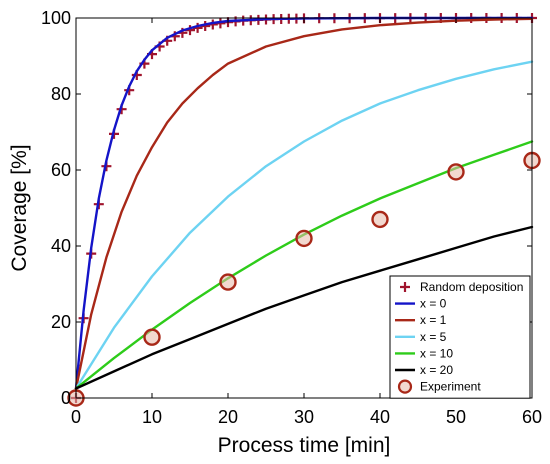 Image resolution: width=550 pixels, height=464 pixels. Describe the element at coordinates (436, 370) in the screenshot. I see `legend-label: x = 20` at that location.